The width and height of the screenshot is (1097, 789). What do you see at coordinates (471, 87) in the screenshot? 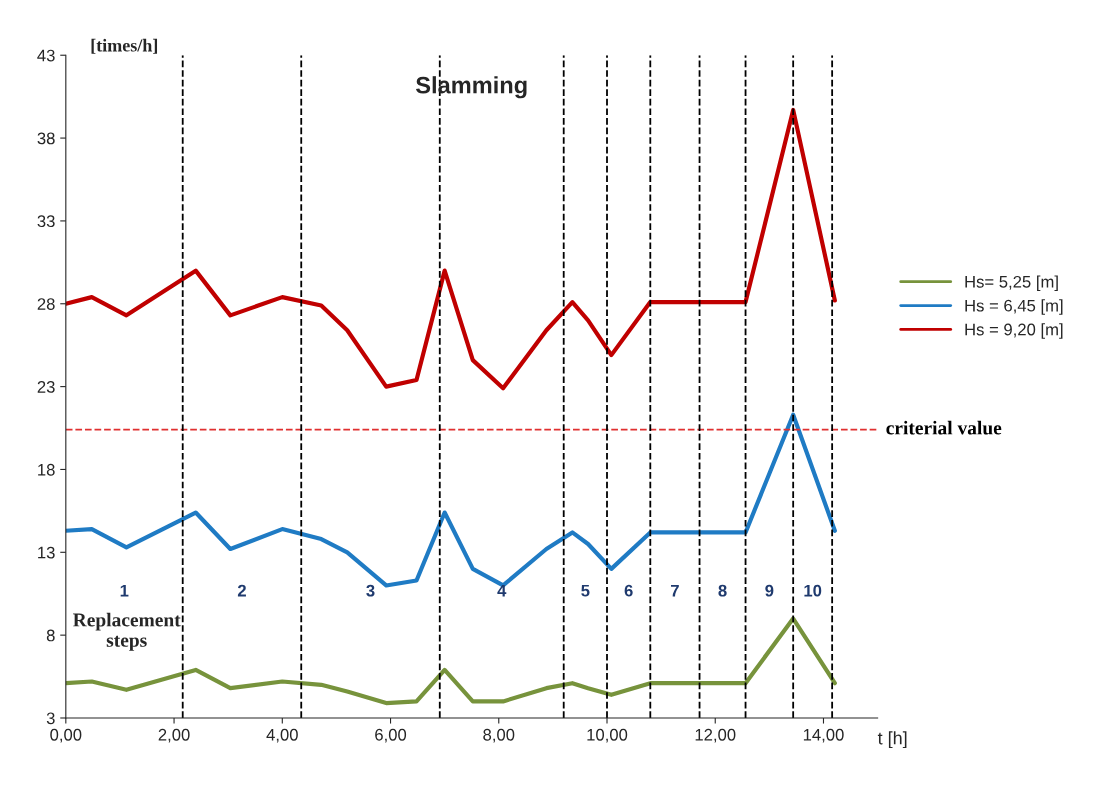
I see `text: Slamming` at bounding box center [471, 87].